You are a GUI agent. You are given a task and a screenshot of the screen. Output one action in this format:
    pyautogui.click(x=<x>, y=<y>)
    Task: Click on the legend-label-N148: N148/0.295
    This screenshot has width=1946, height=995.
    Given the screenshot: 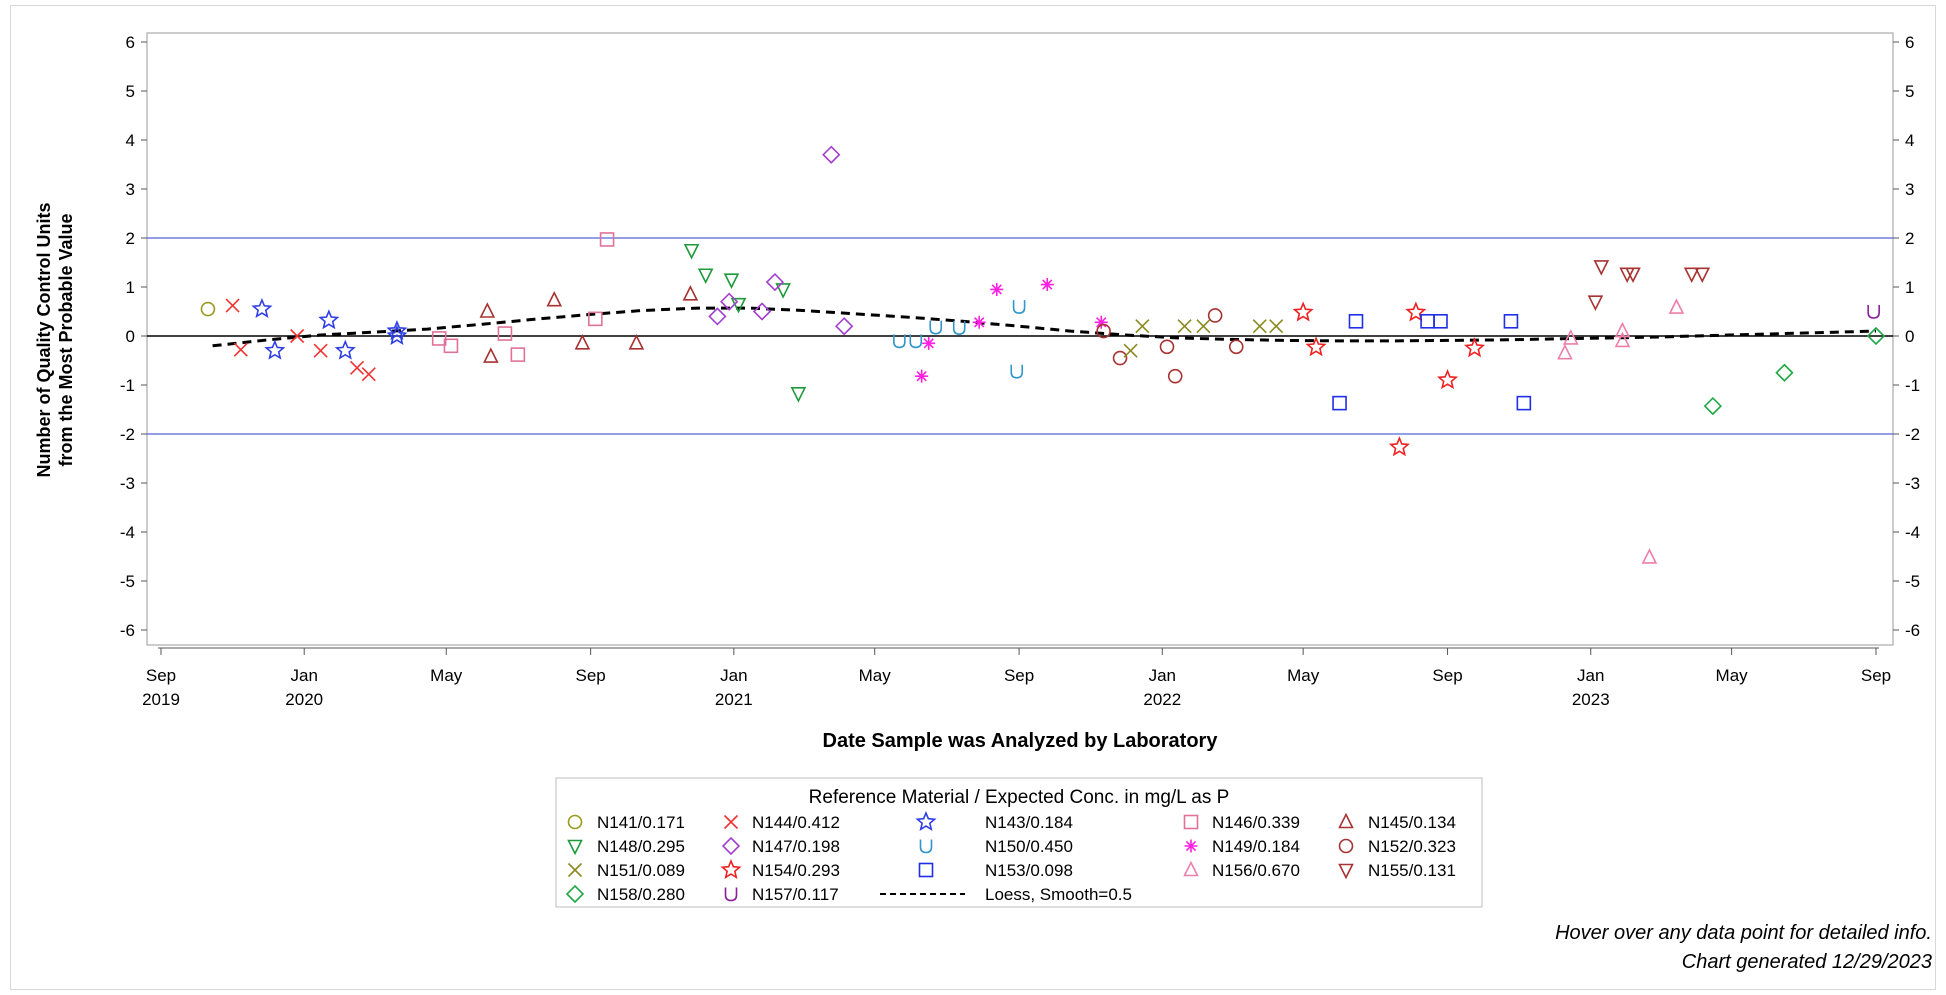 What is the action you would take?
    pyautogui.click(x=641, y=846)
    